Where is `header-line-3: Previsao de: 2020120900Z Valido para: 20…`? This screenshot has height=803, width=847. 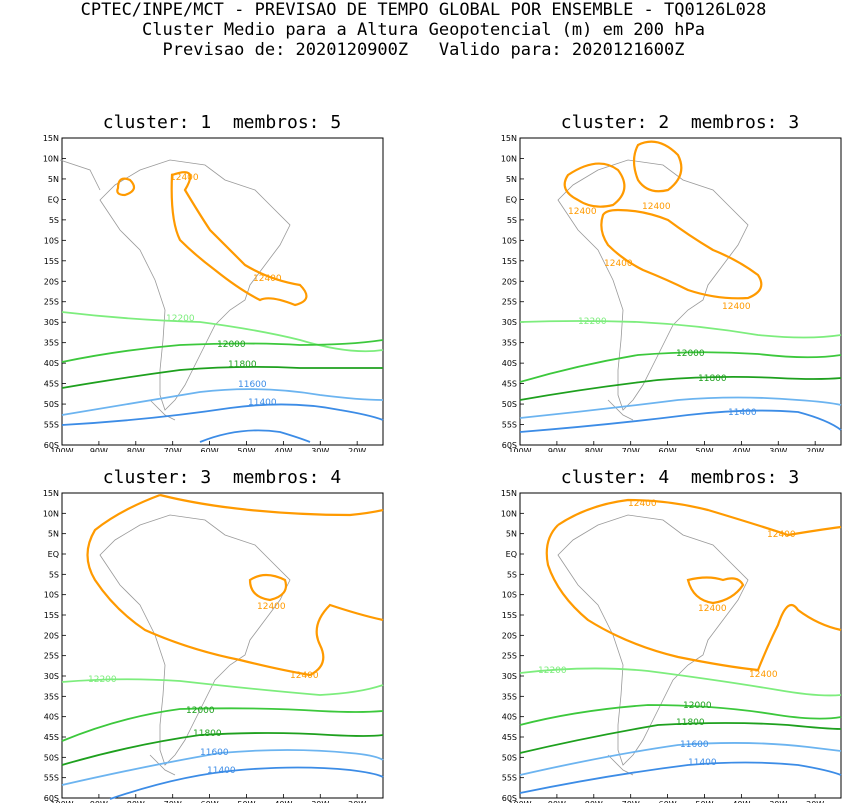
header-line-3: Previsao de: 2020120900Z Valido para: 20… is located at coordinates (423, 50).